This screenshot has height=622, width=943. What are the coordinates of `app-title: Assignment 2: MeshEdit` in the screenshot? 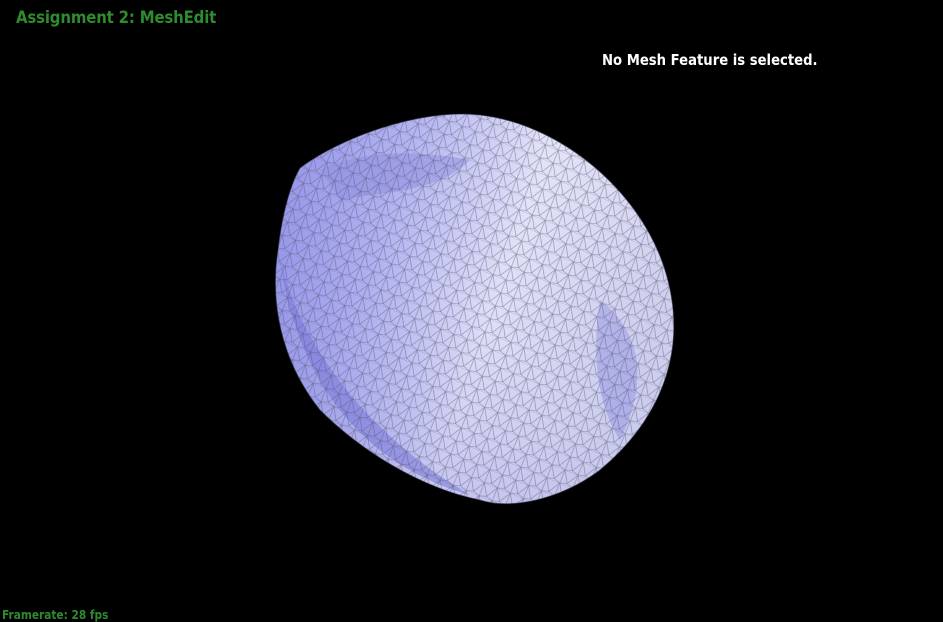 It's located at (116, 18).